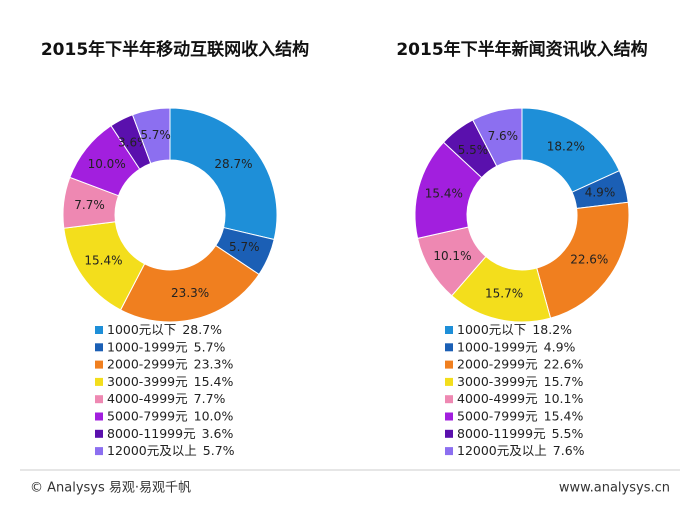 This screenshot has width=700, height=529. I want to click on legend-value: 5.5%, so click(568, 432).